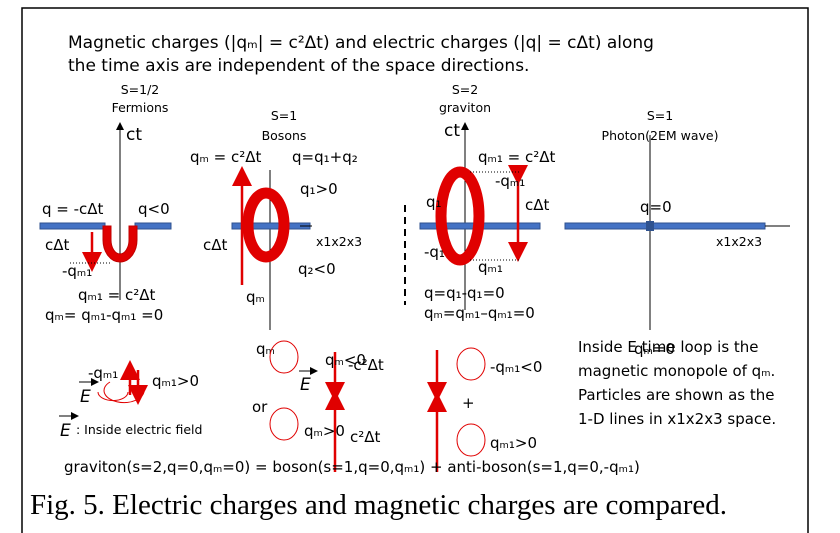 This screenshot has width=840, height=533. Describe the element at coordinates (677, 419) in the screenshot. I see `note-line: 1-D lines in x1x2x3 space.` at that location.